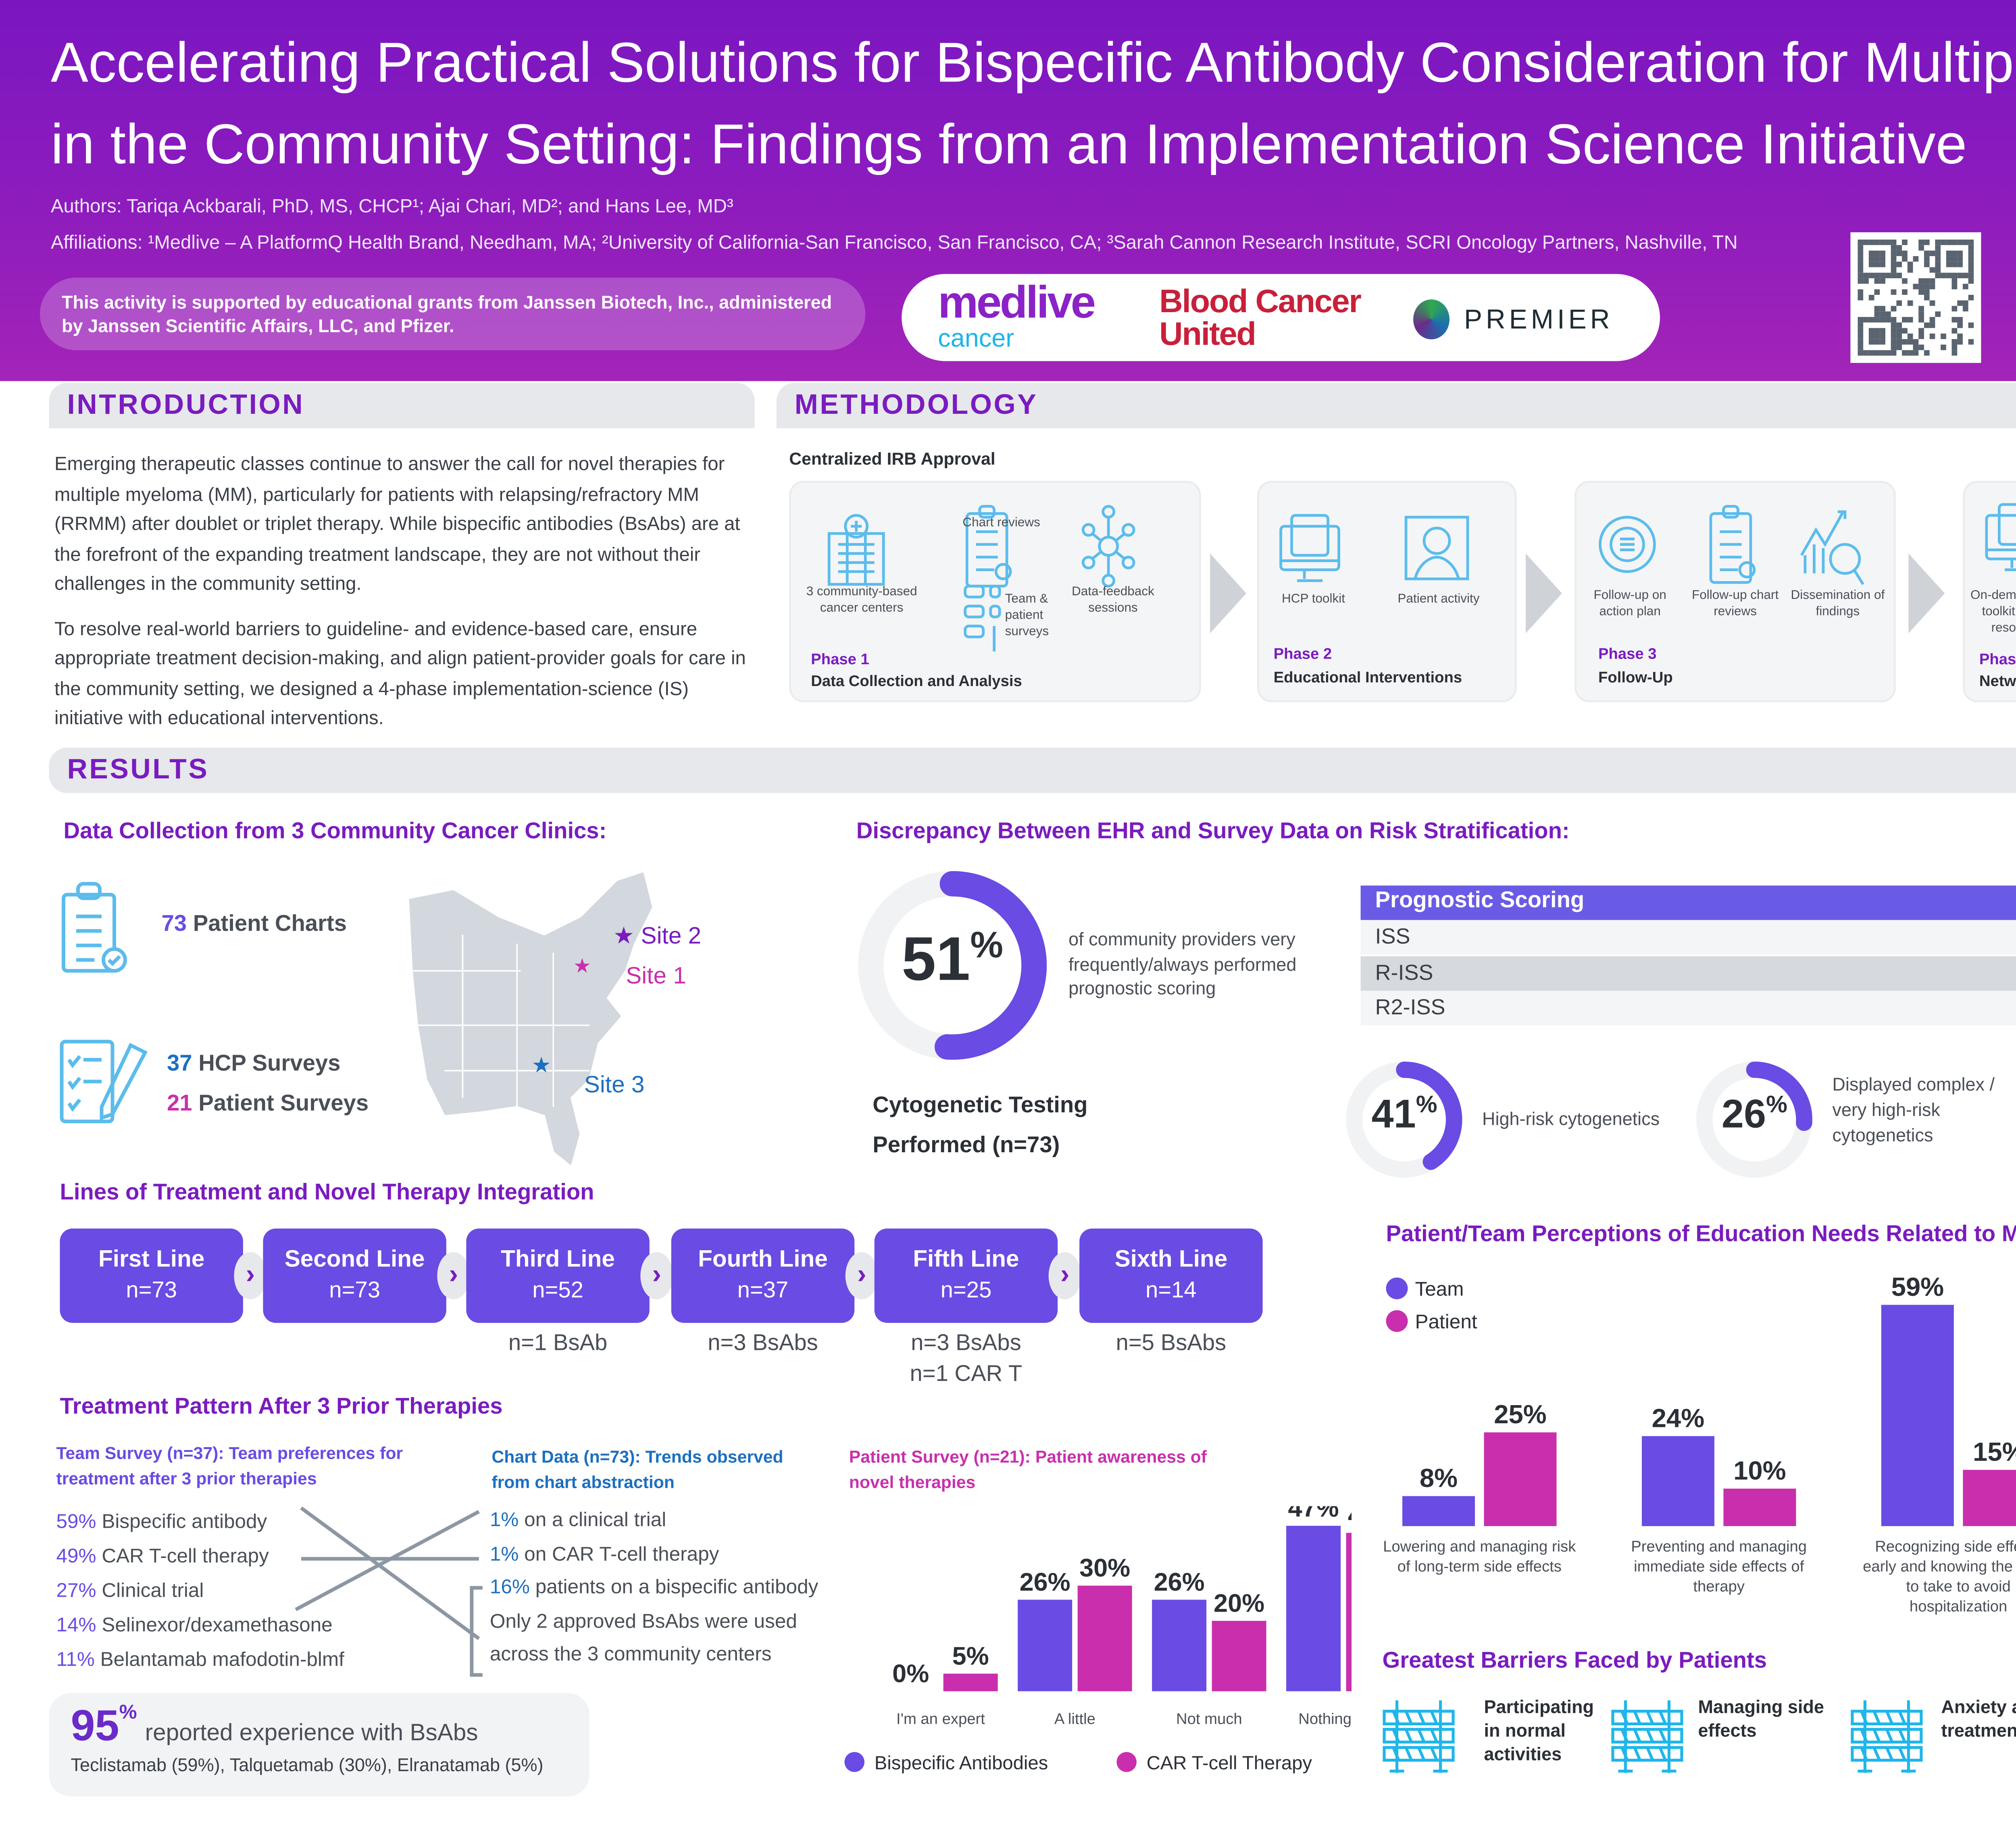 The height and width of the screenshot is (1829, 2016). Describe the element at coordinates (1313, 599) in the screenshot. I see `phase-2-item-hcp-toolkit: HCP toolkit` at that location.